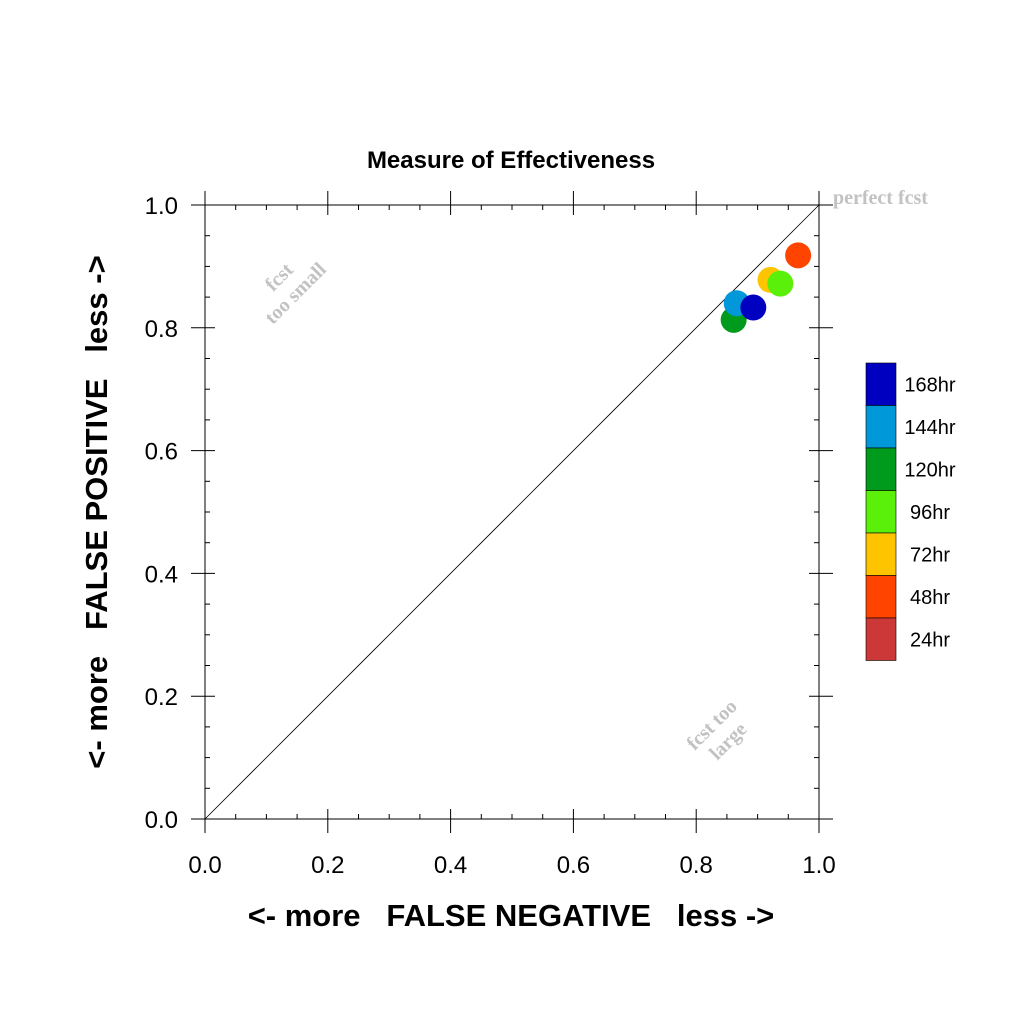 The width and height of the screenshot is (1024, 1024). I want to click on data-points, so click(766, 287).